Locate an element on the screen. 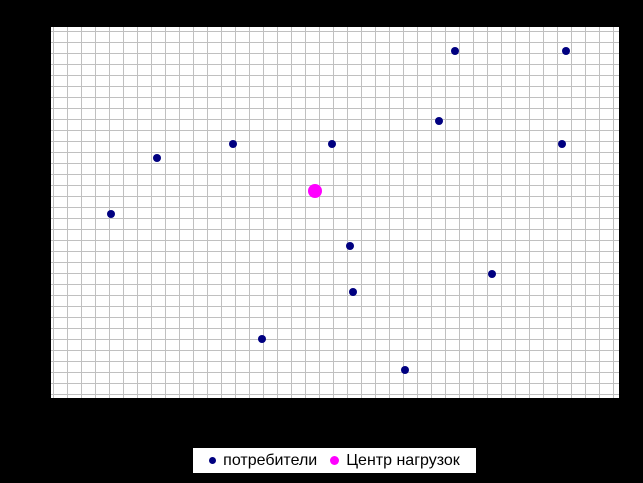  load-center-point is located at coordinates (315, 191).